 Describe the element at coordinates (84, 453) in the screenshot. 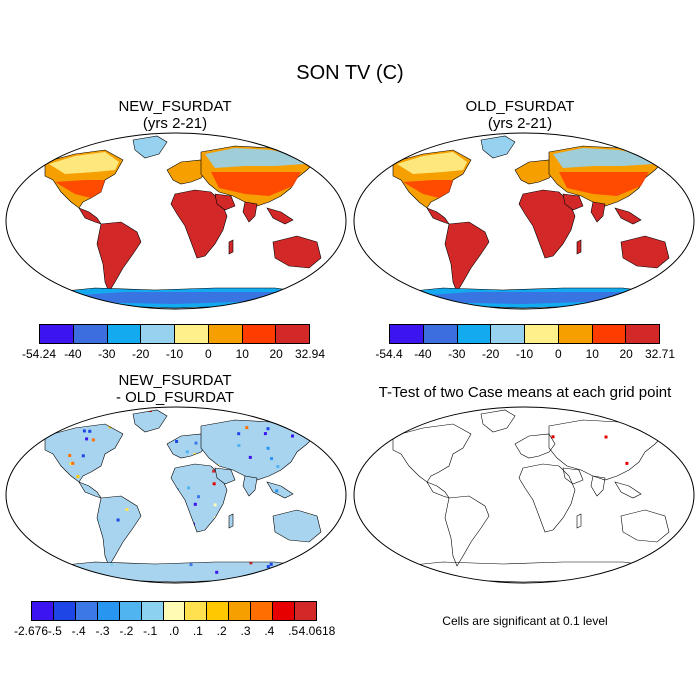

I see `coastline-northAmerica` at that location.